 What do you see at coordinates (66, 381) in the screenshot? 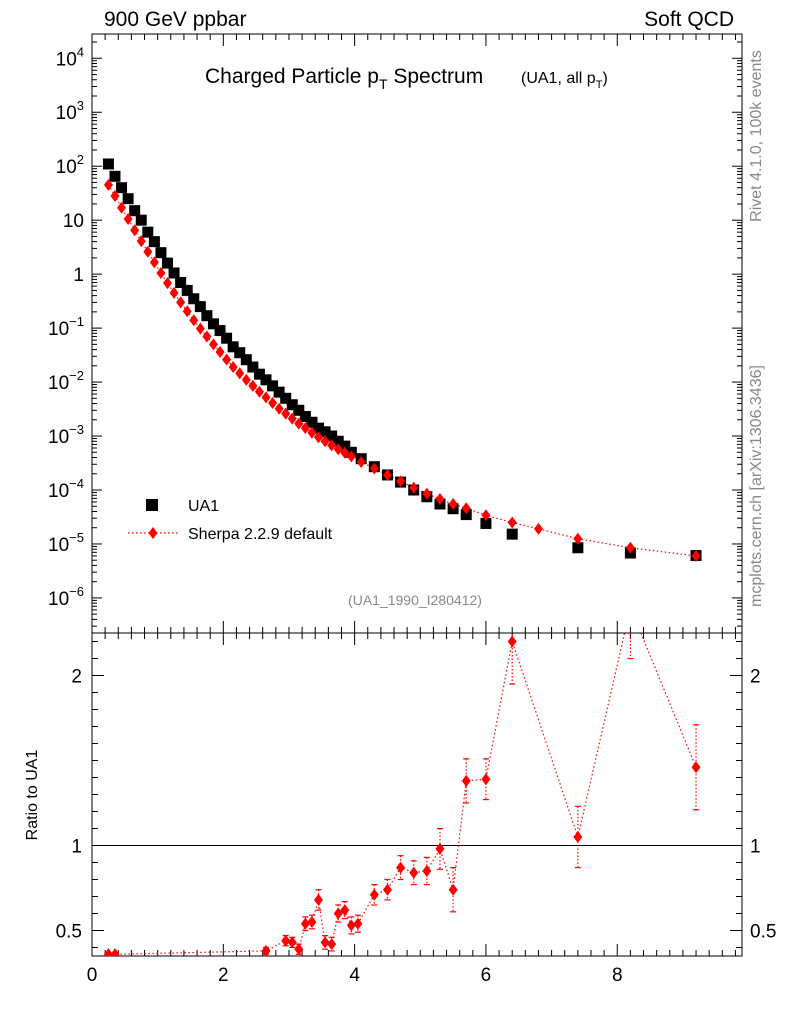
I see `y-tick-label: 10⁻²` at bounding box center [66, 381].